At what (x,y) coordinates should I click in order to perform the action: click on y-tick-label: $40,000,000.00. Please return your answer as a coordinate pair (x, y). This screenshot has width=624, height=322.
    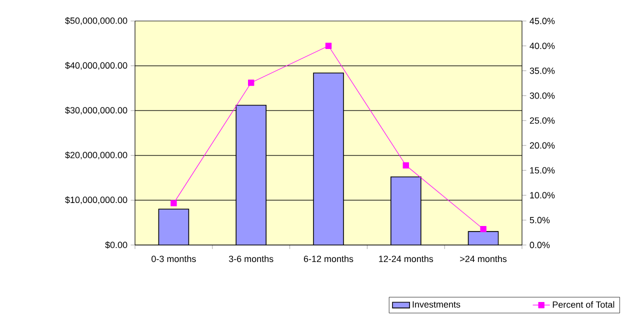
    Looking at the image, I should click on (96, 66).